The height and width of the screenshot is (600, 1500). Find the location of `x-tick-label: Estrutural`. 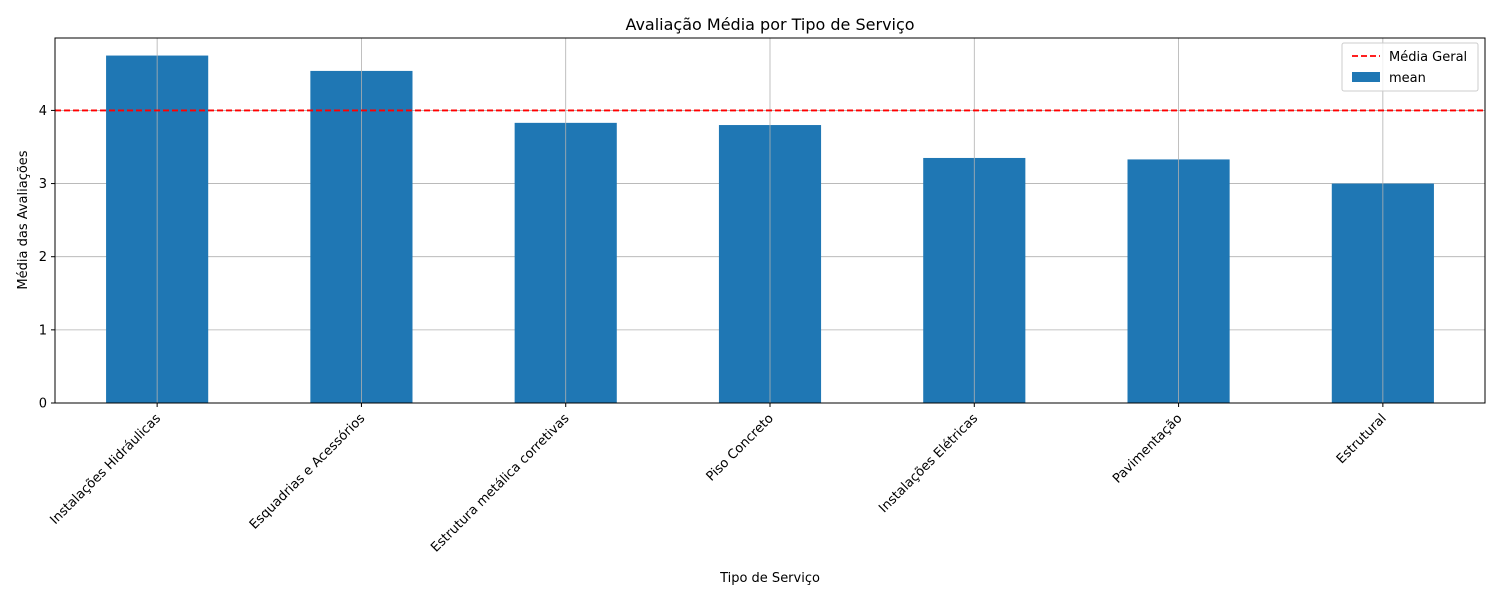

x-tick-label: Estrutural is located at coordinates (1362, 439).